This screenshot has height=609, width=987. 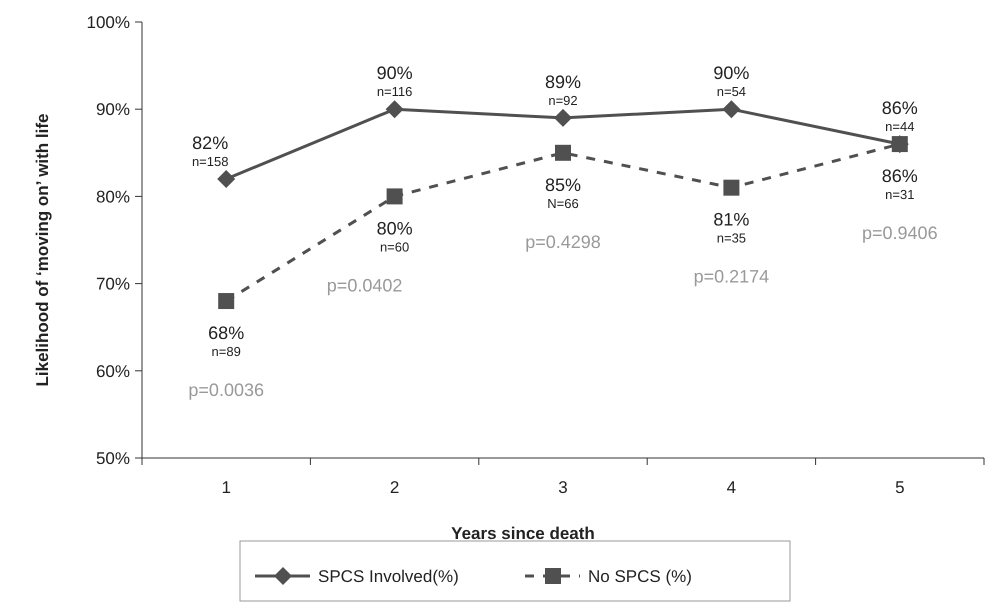 I want to click on x-tick-label: 2, so click(x=395, y=487).